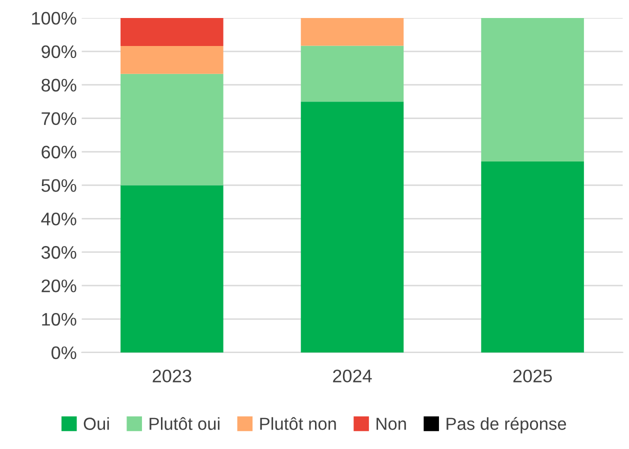  Describe the element at coordinates (58, 219) in the screenshot. I see `y-tick-label: 40%` at that location.